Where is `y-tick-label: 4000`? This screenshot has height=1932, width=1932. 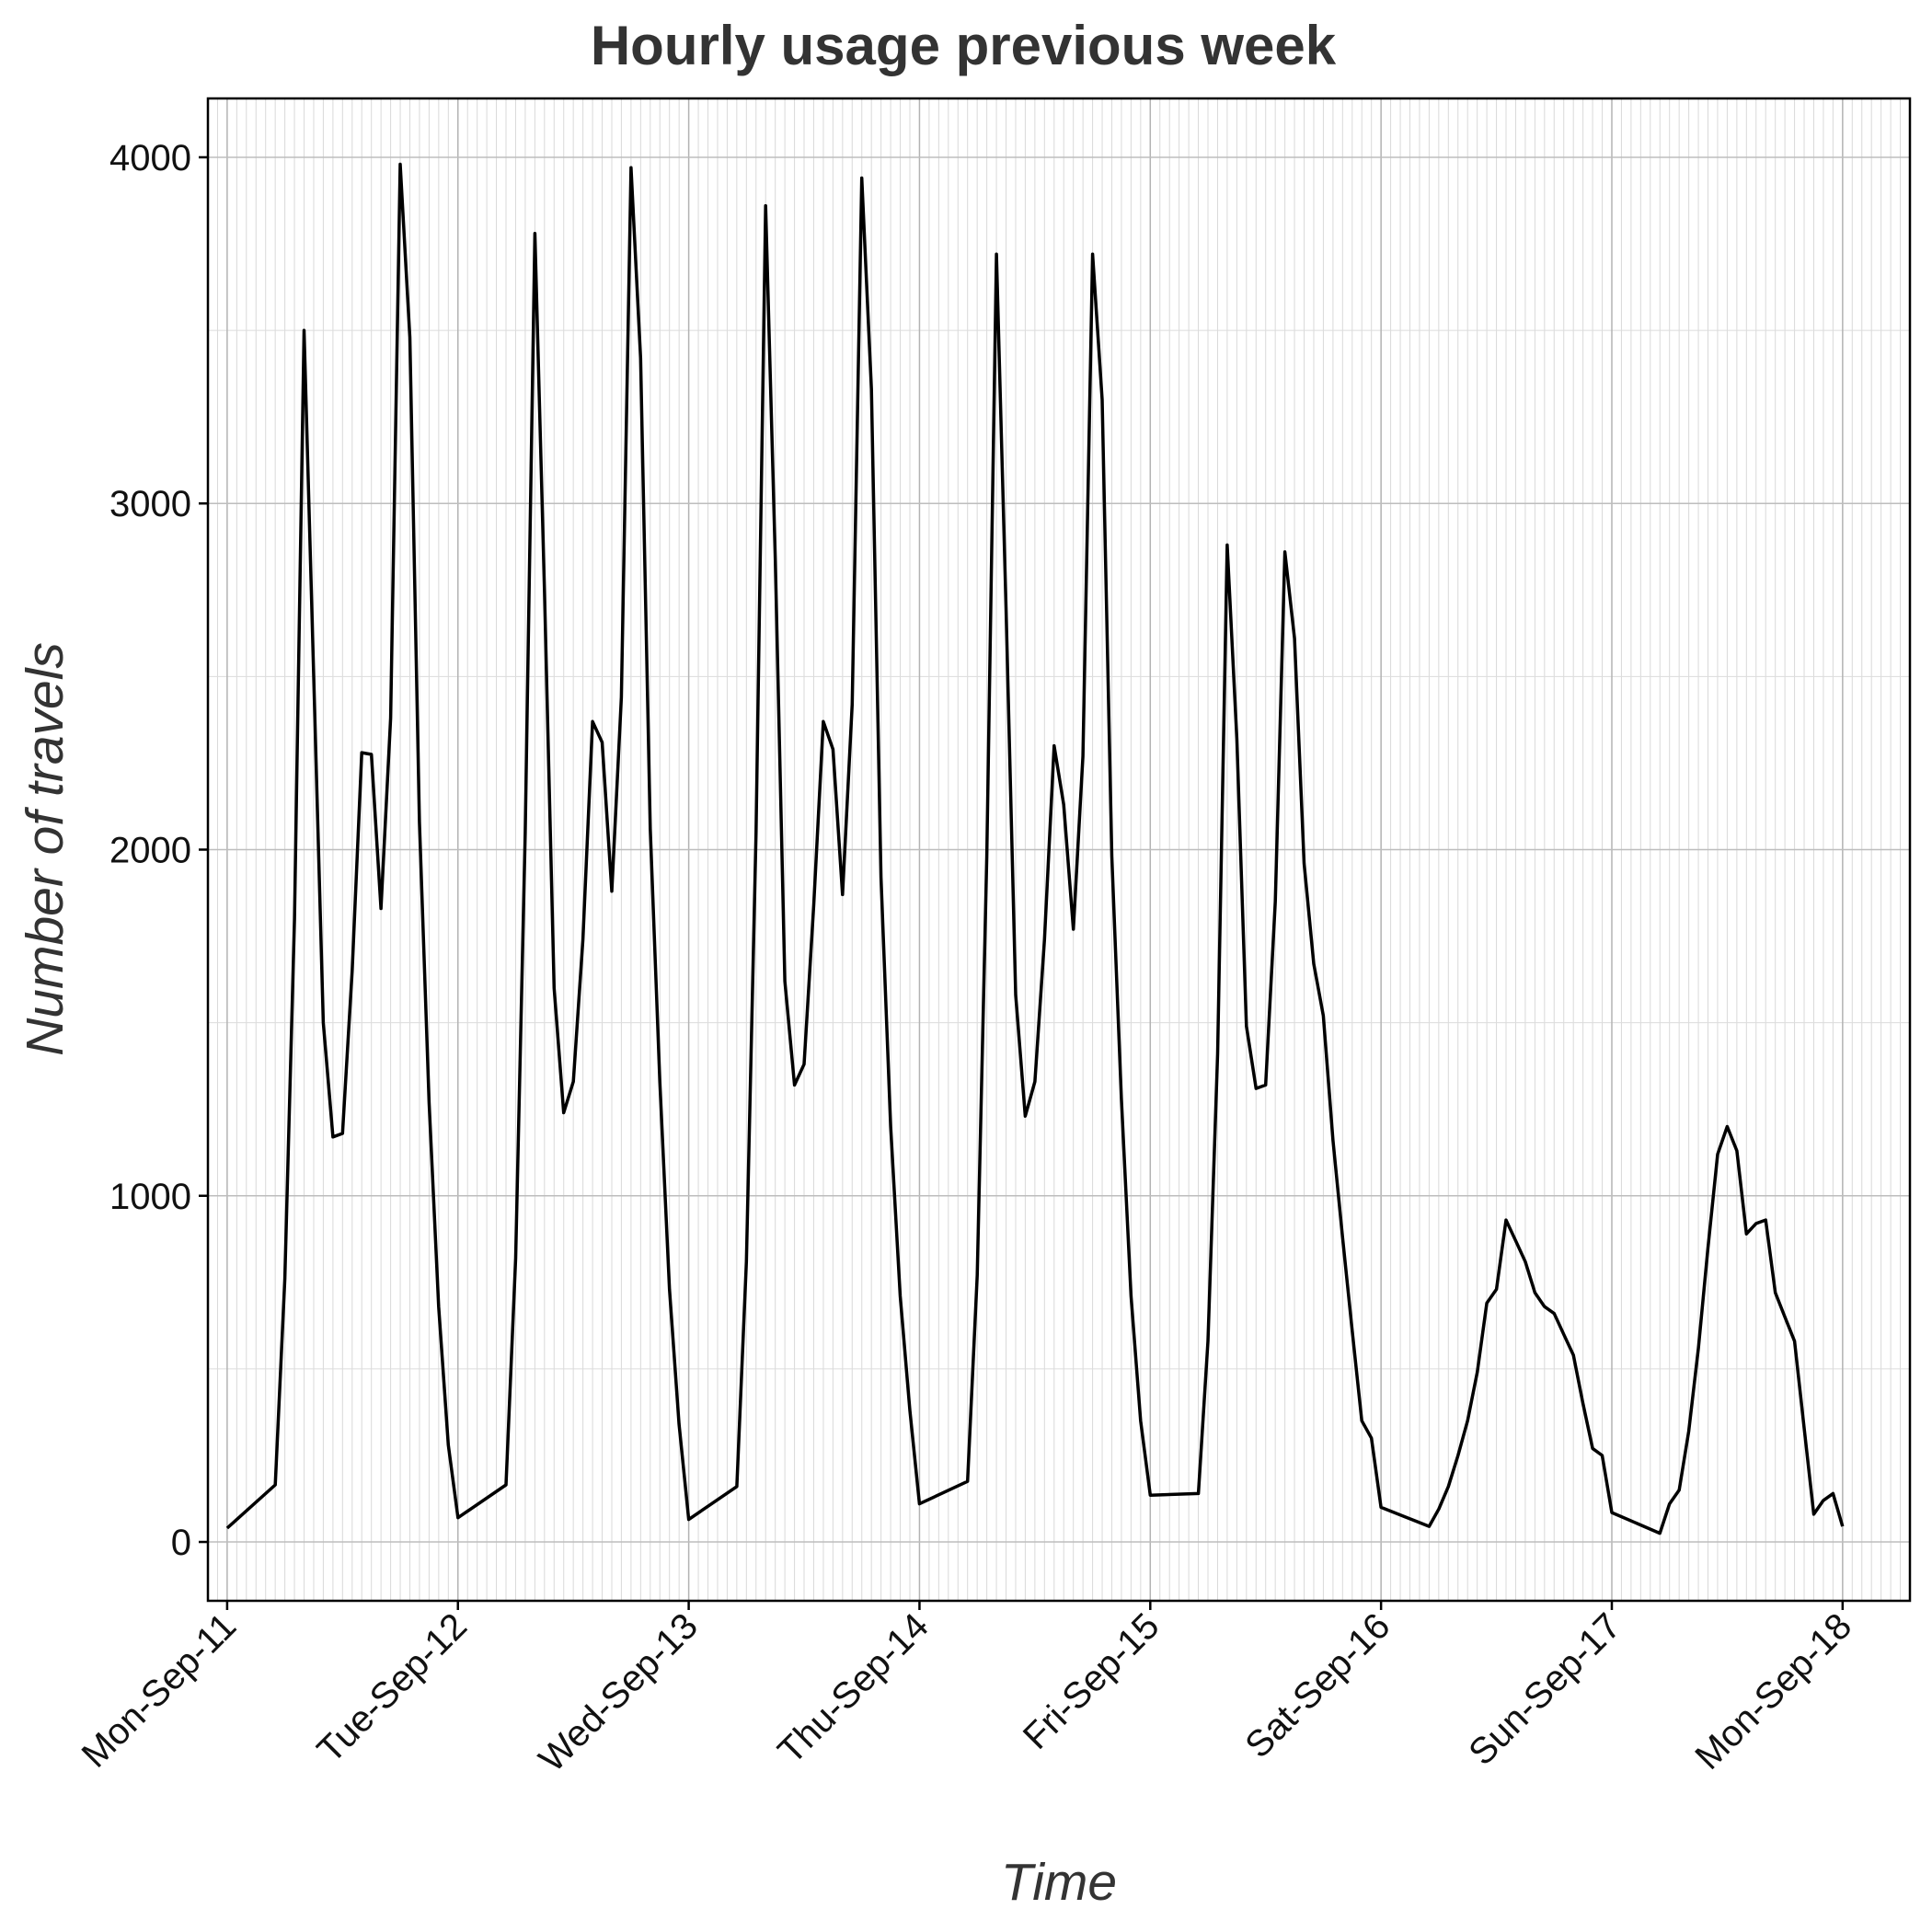 y-tick-label: 4000 is located at coordinates (150, 158).